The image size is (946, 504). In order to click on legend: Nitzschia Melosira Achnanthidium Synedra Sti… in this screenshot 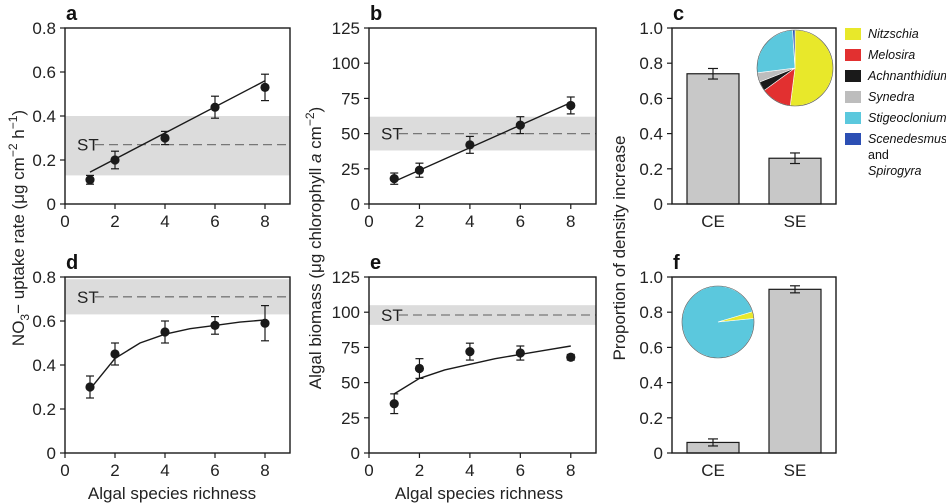, I will do `click(895, 102)`.